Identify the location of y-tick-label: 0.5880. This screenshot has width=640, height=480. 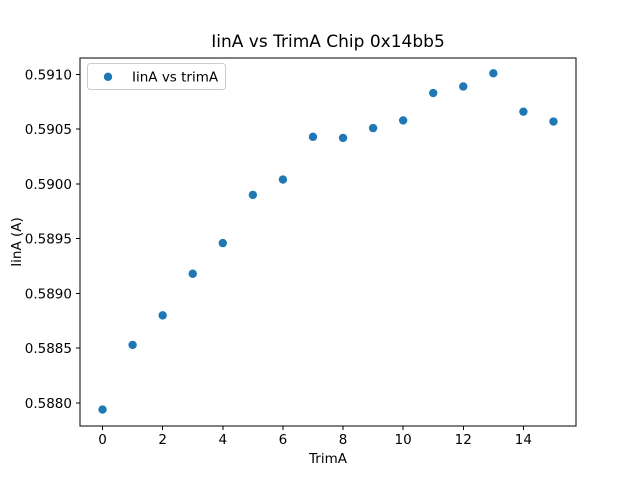
(48, 404).